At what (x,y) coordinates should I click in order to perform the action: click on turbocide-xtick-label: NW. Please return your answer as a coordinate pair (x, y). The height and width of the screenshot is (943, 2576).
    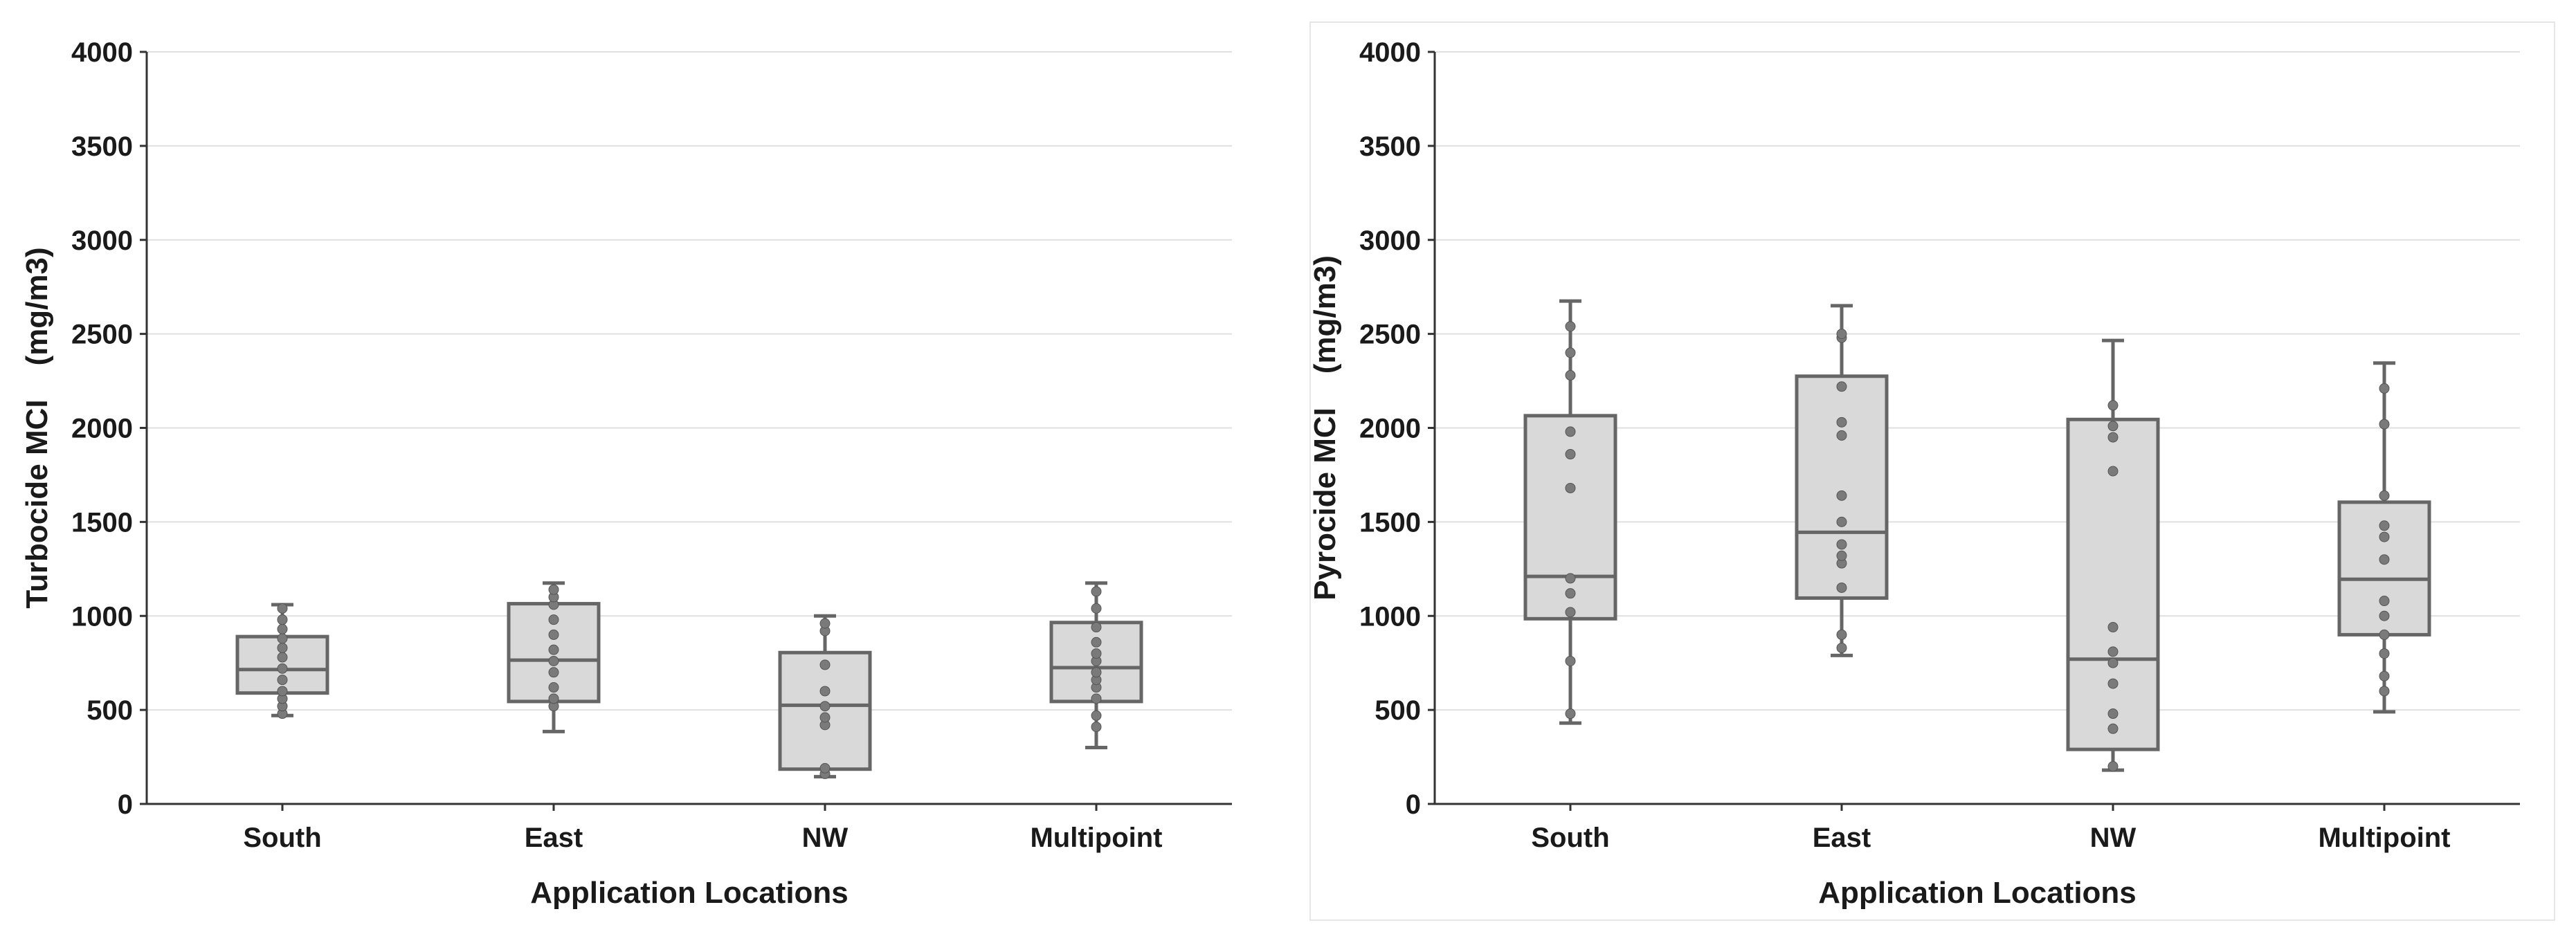
    Looking at the image, I should click on (825, 838).